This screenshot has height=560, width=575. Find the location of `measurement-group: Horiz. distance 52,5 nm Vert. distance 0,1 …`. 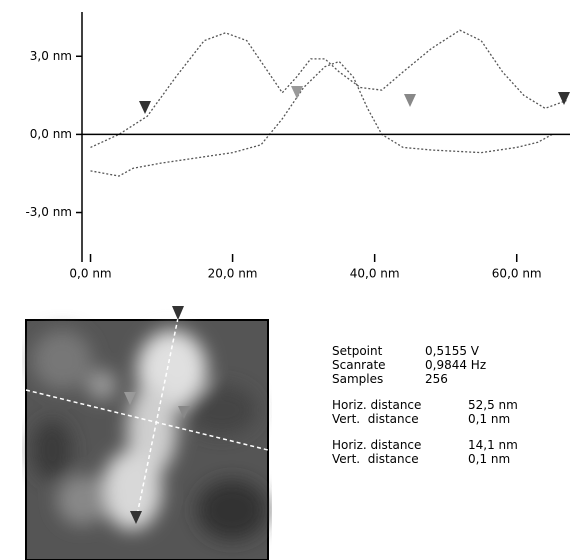

measurement-group: Horiz. distance 52,5 nm Vert. distance 0,1 … is located at coordinates (425, 412).